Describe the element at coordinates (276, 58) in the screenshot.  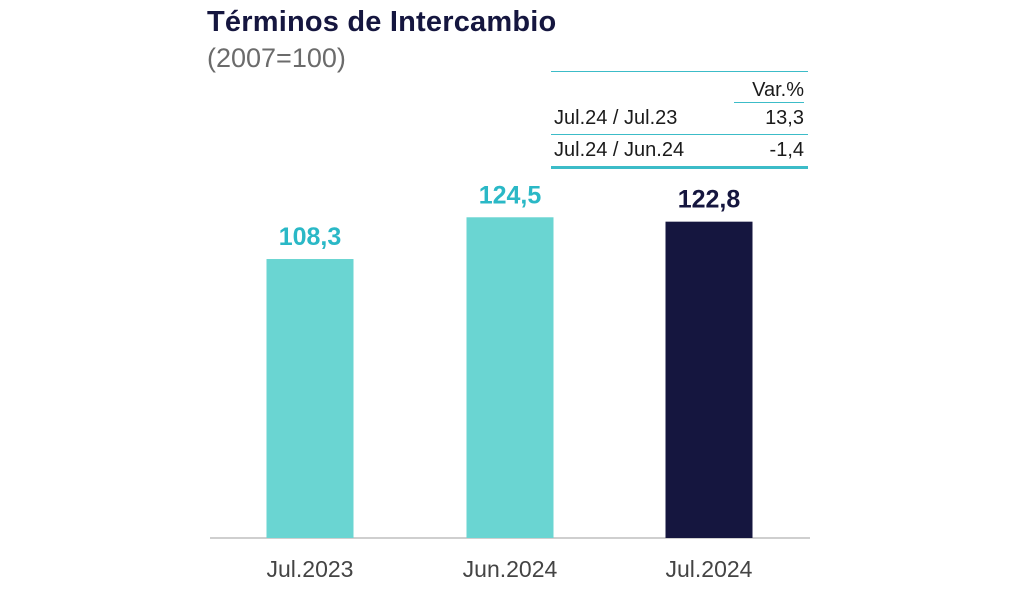
I see `chart-subtitle: (2007=100)` at that location.